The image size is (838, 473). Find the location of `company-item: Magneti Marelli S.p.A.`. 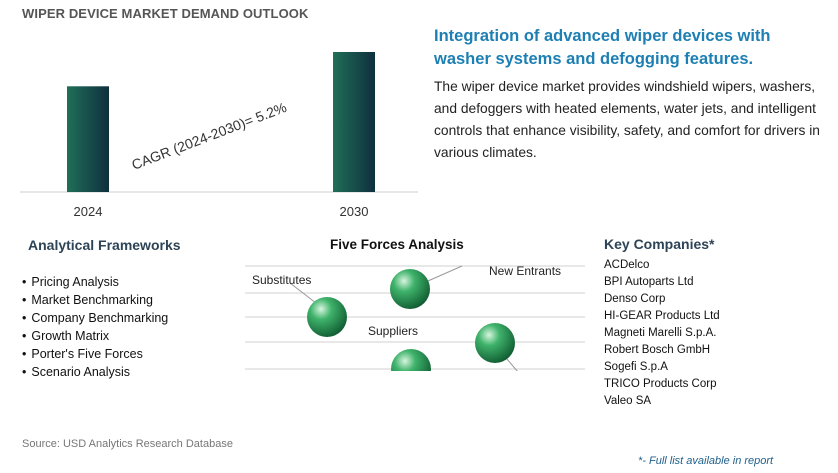

company-item: Magneti Marelli S.p.A. is located at coordinates (660, 333).